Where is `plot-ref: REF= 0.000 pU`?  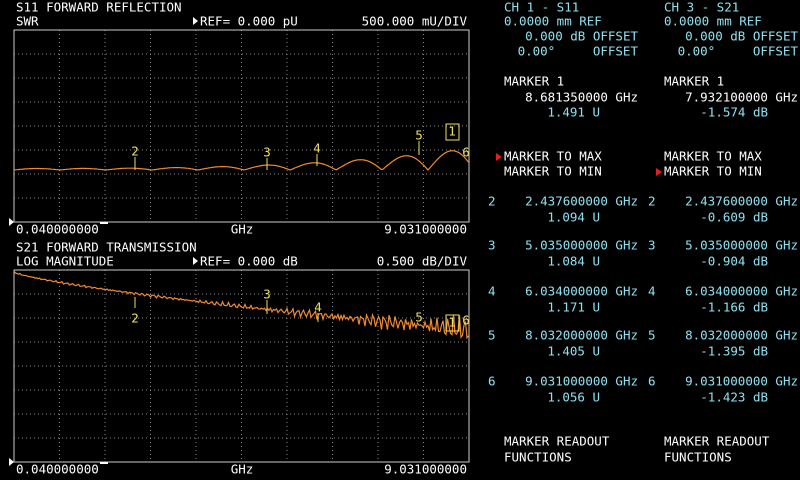 plot-ref: REF= 0.000 pU is located at coordinates (249, 21).